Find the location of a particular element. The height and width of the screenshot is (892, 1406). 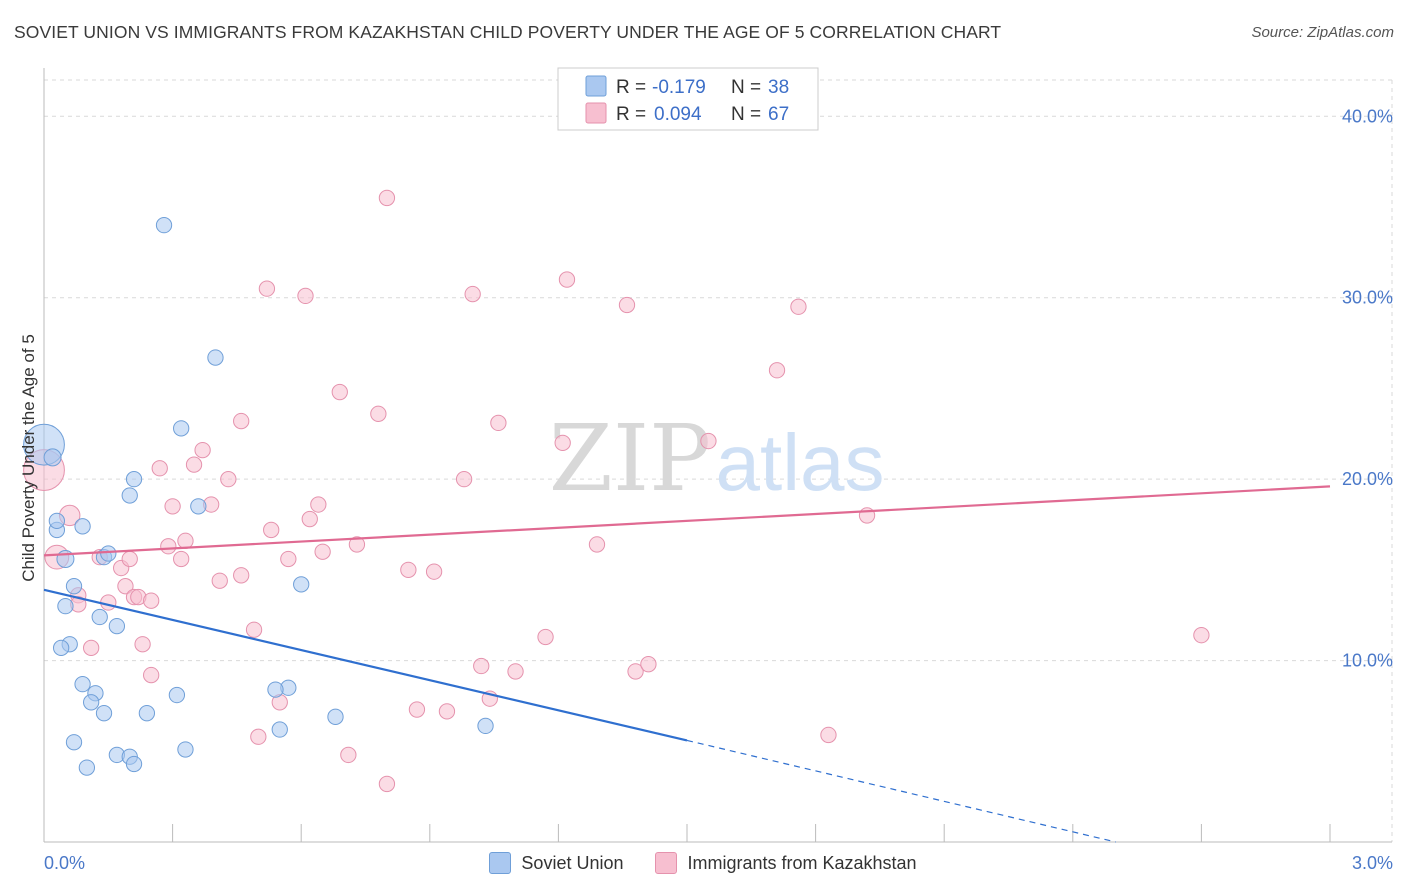

soviet-trend-extension is located at coordinates (901, 791).